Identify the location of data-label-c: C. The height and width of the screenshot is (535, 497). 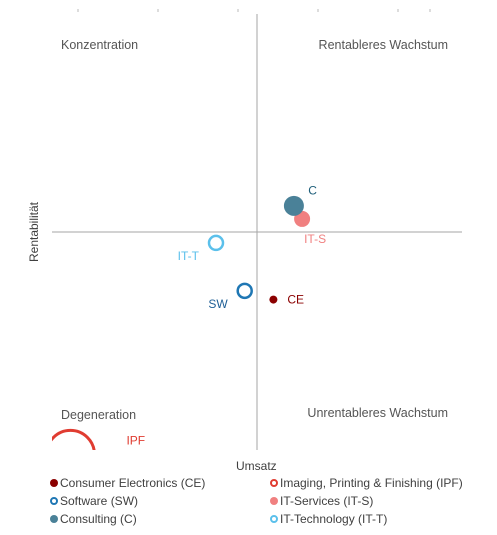
(312, 191).